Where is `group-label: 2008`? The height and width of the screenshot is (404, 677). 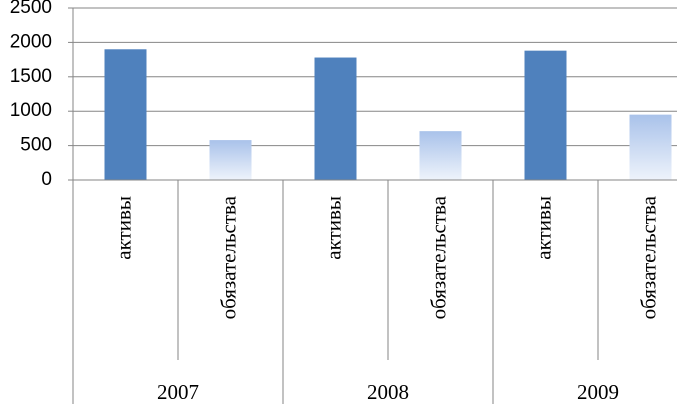 group-label: 2008 is located at coordinates (388, 392).